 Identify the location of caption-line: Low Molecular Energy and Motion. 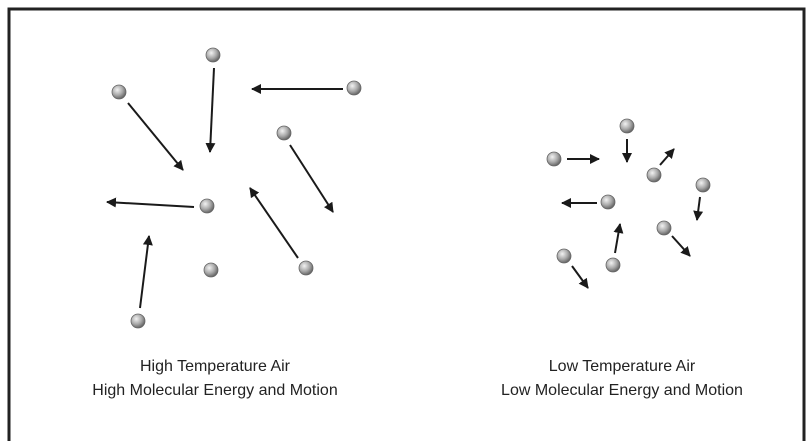
(622, 390).